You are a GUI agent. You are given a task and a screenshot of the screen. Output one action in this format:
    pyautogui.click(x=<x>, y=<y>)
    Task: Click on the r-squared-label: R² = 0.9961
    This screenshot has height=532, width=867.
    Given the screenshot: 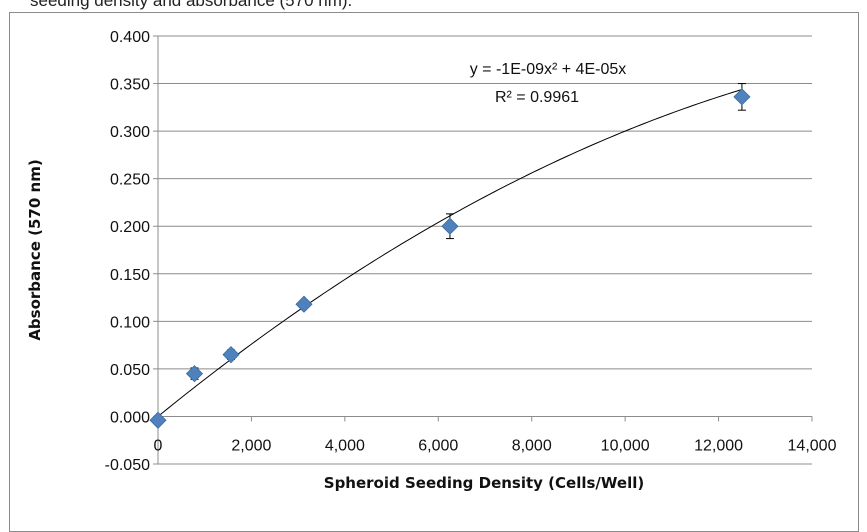 What is the action you would take?
    pyautogui.click(x=537, y=97)
    